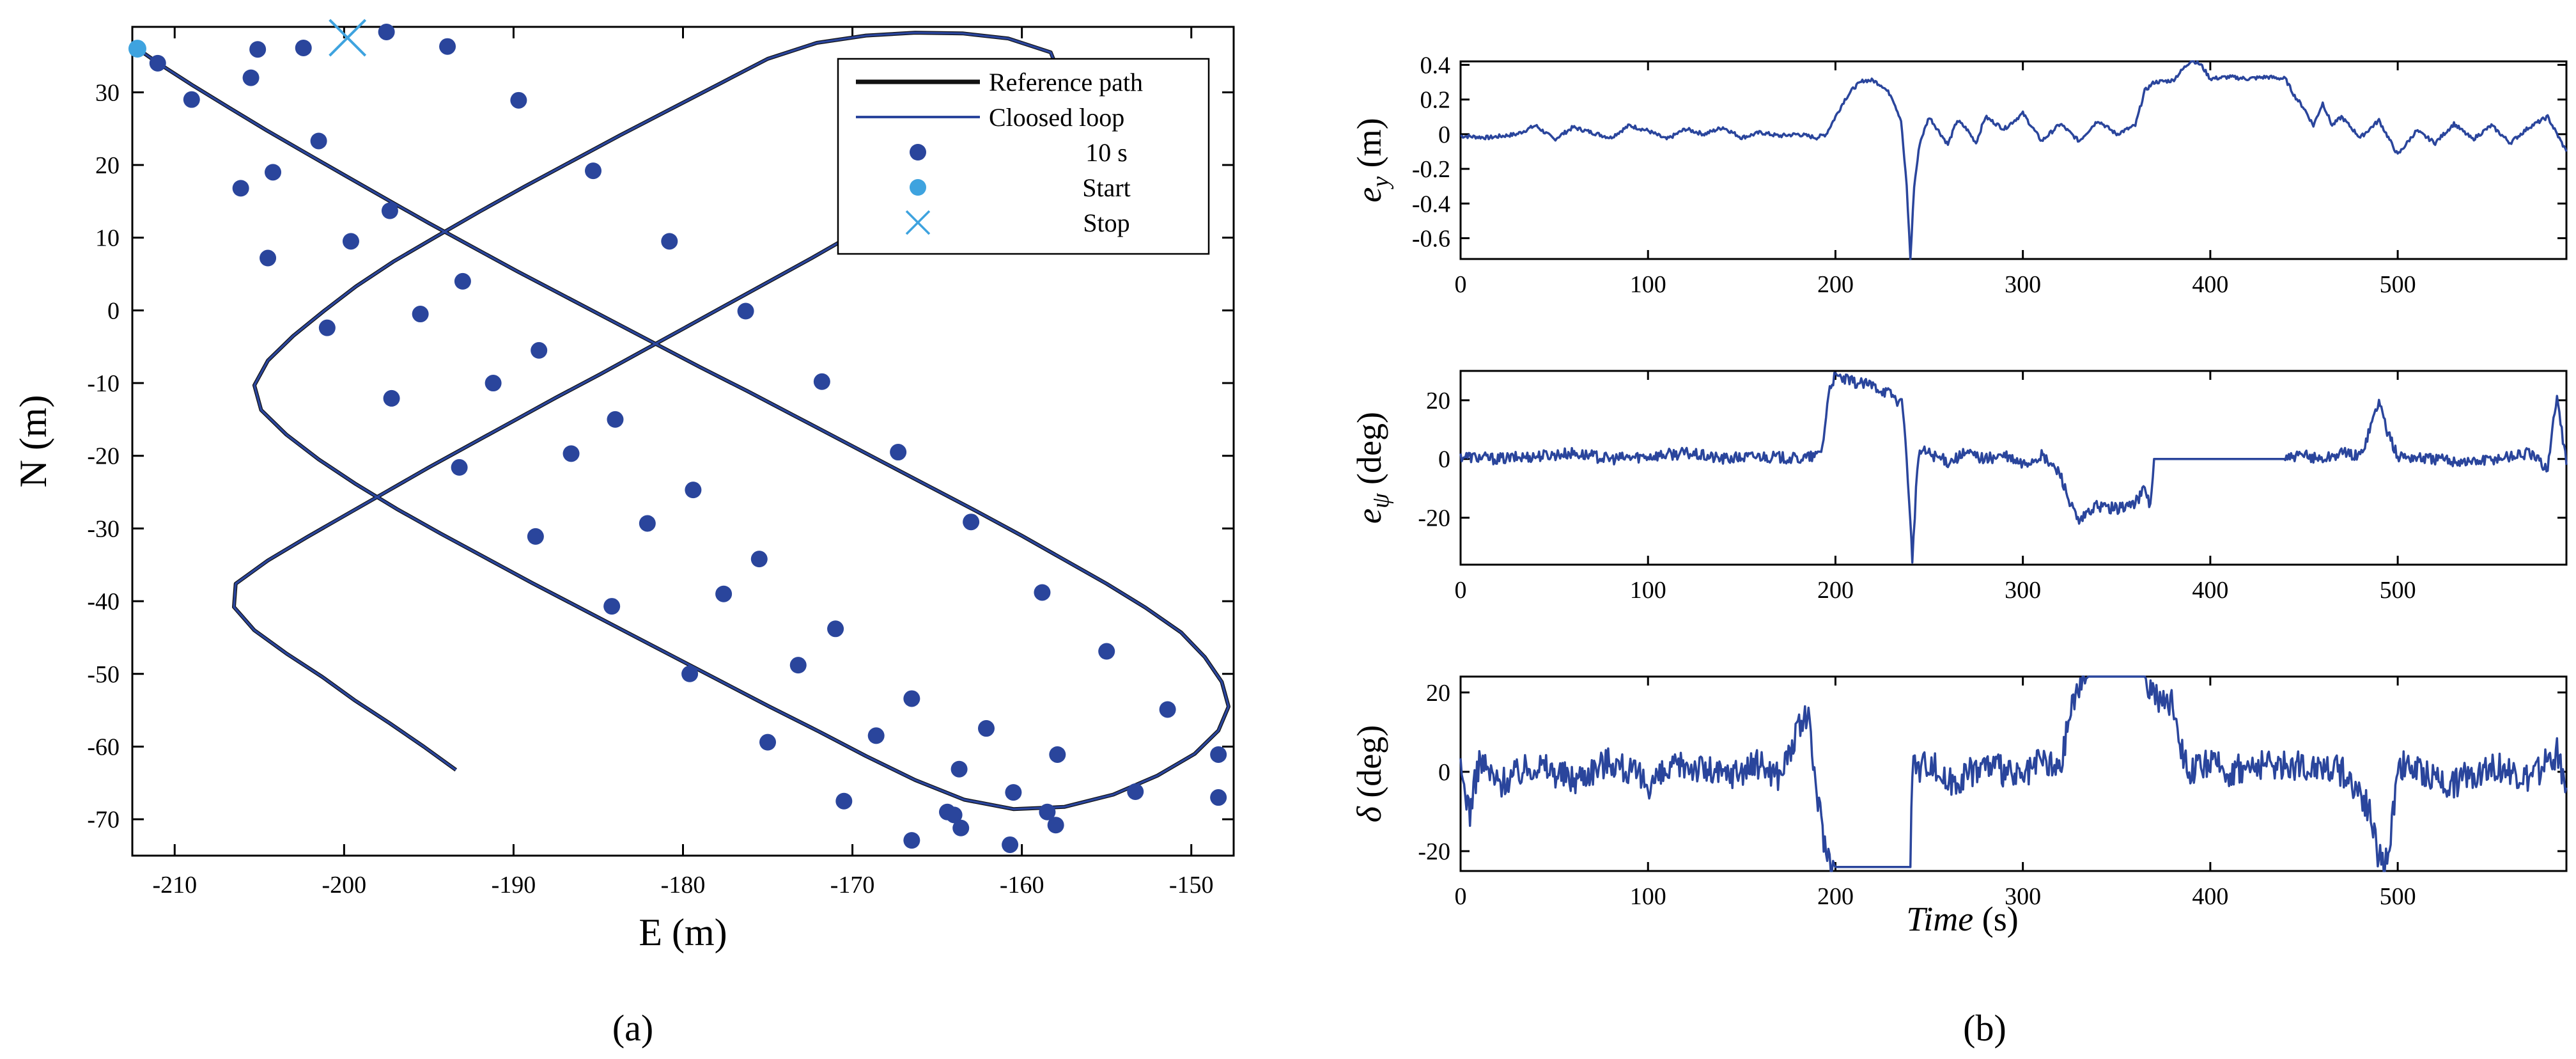  What do you see at coordinates (107, 238) in the screenshot?
I see `y-tick-label: 10` at bounding box center [107, 238].